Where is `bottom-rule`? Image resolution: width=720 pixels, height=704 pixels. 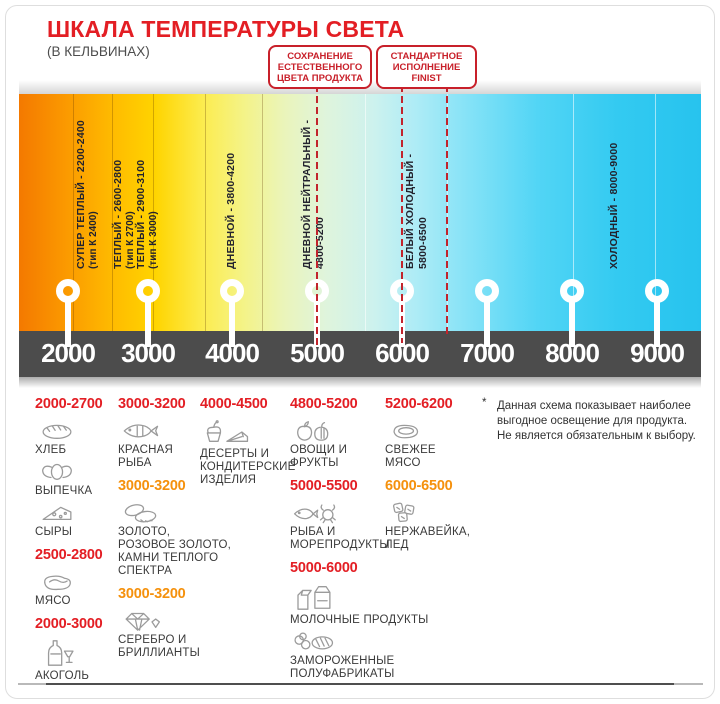
bottom-rule is located at coordinates (360, 684).